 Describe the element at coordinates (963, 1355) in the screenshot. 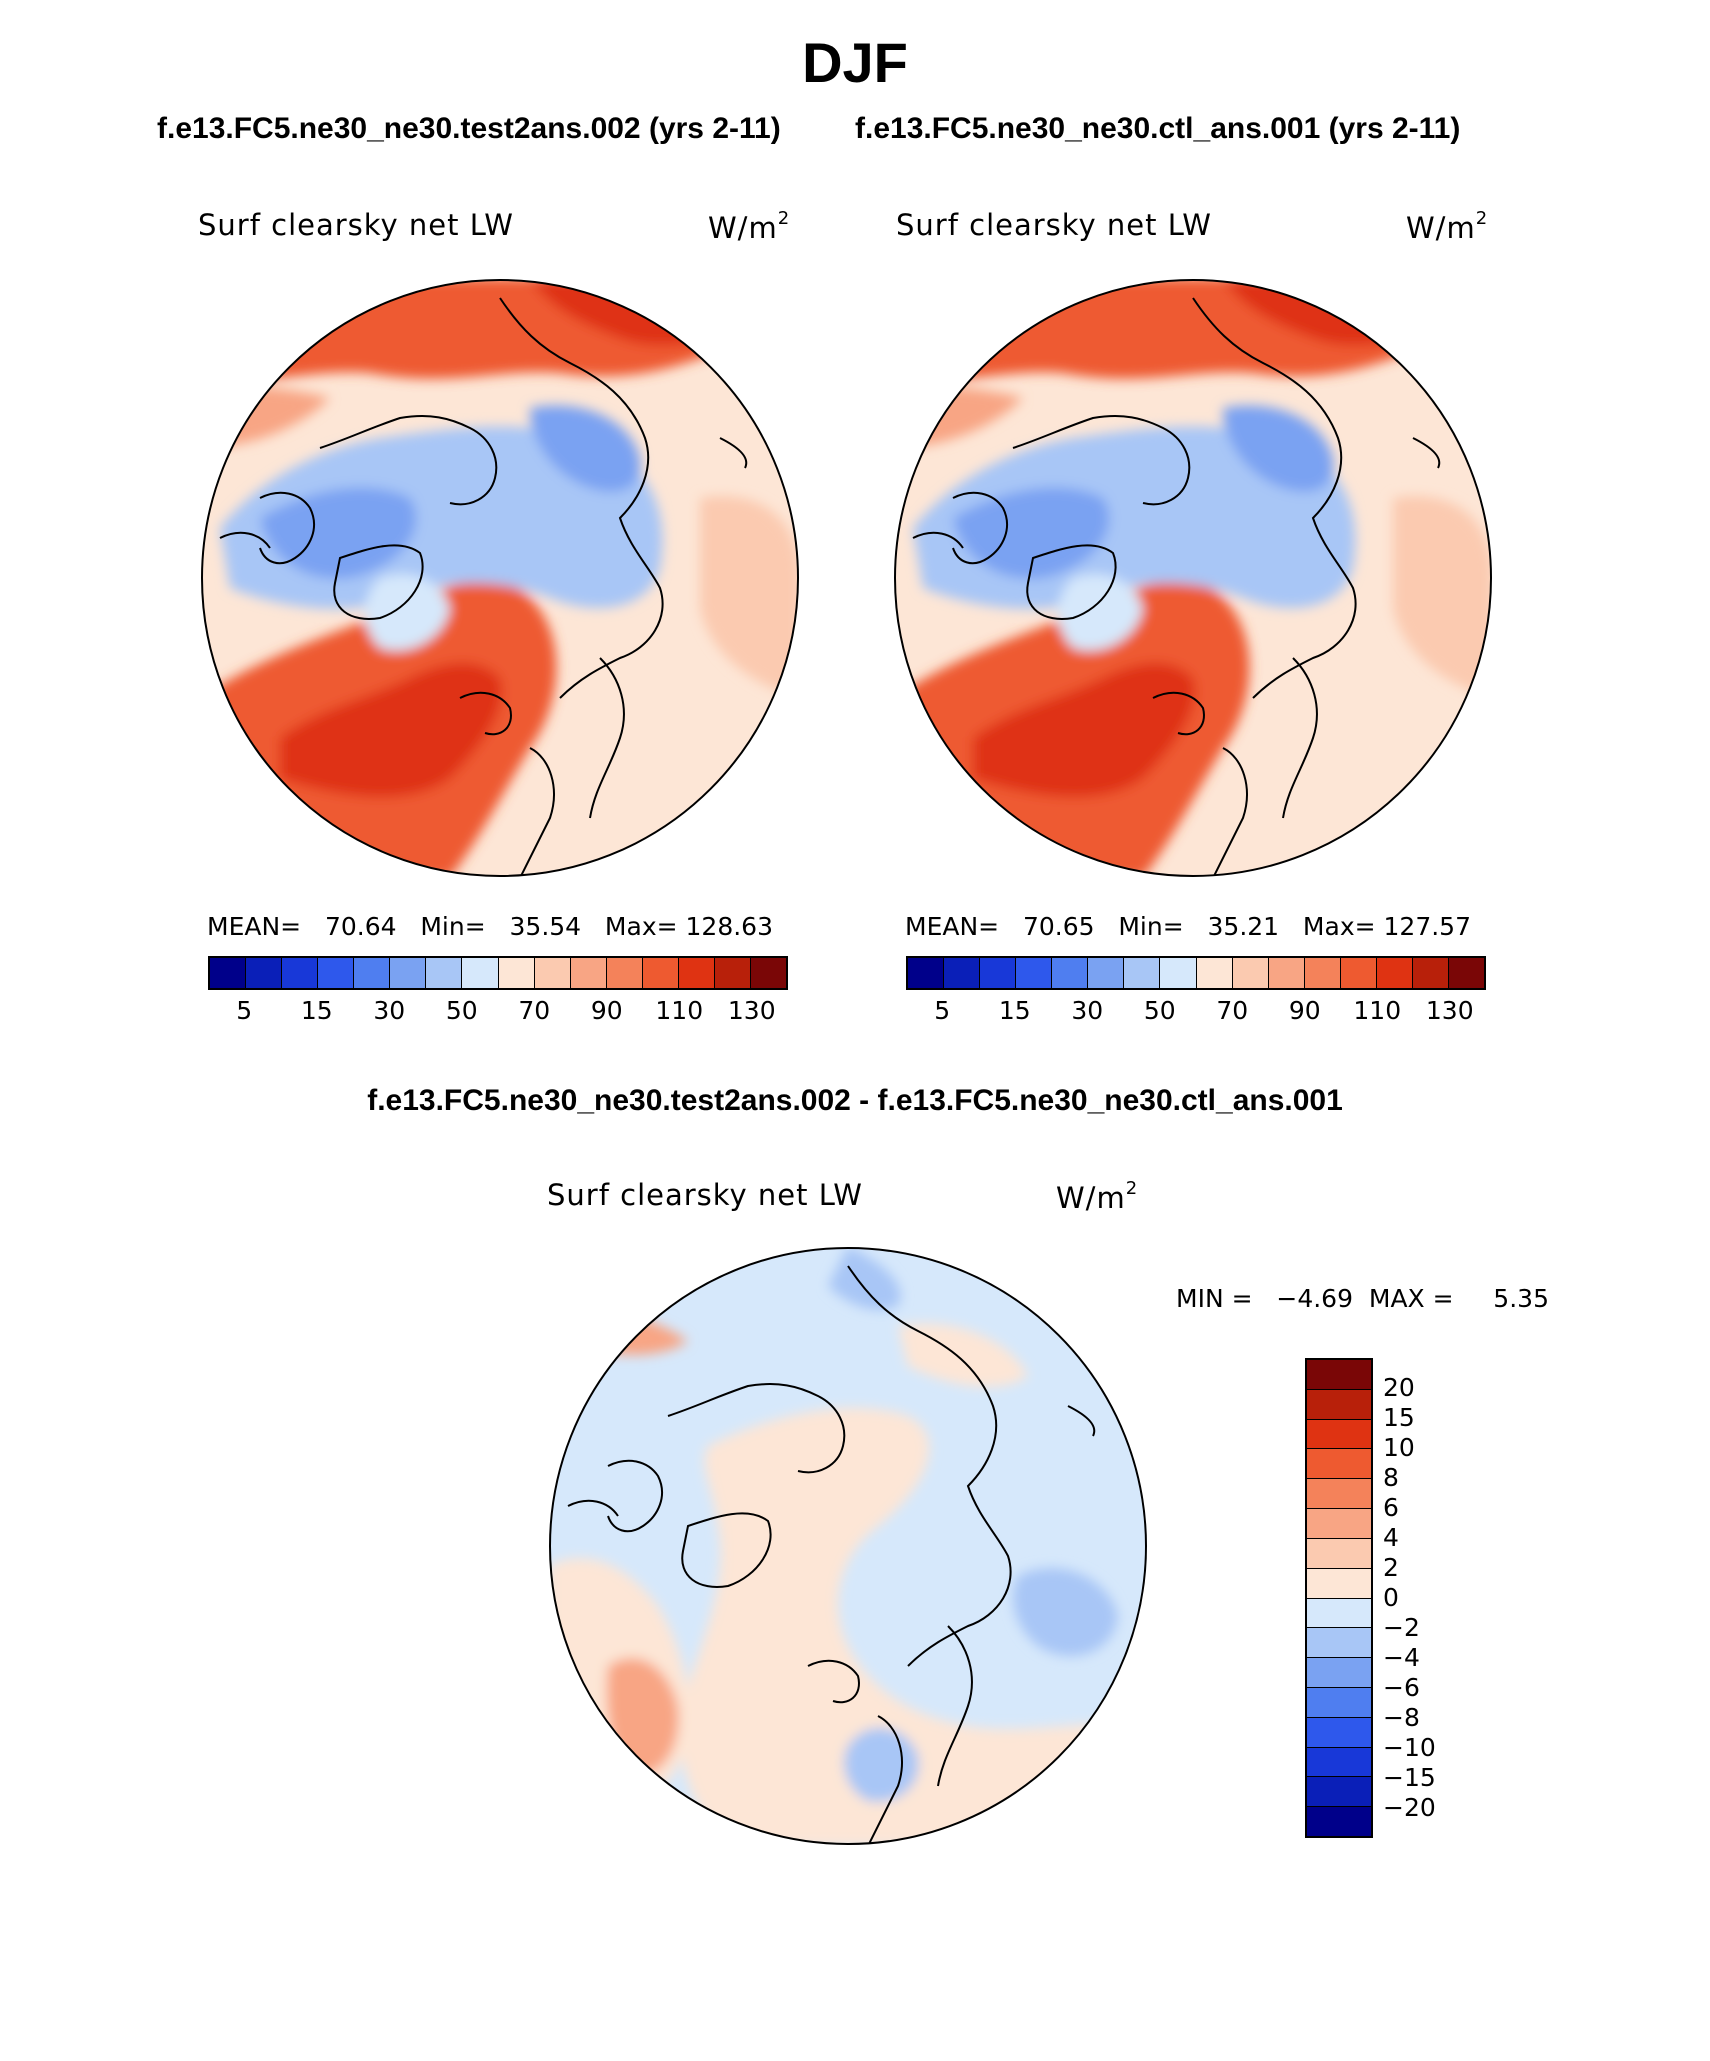

I see `diff-positive-region-siberia` at that location.